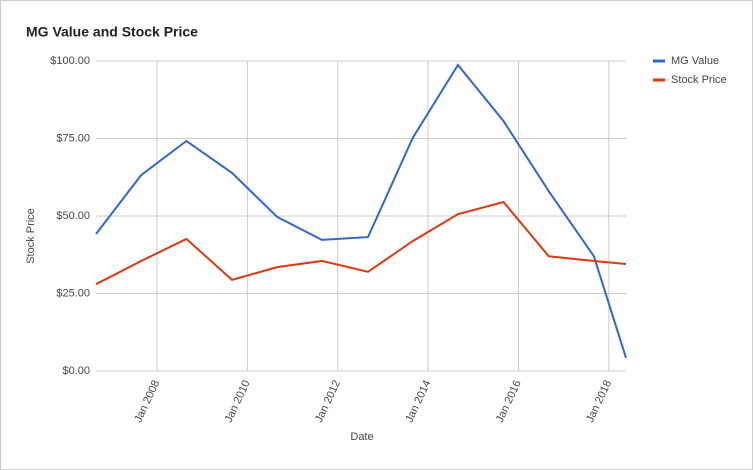  Describe the element at coordinates (73, 293) in the screenshot. I see `y-tick-label: $25.00` at that location.